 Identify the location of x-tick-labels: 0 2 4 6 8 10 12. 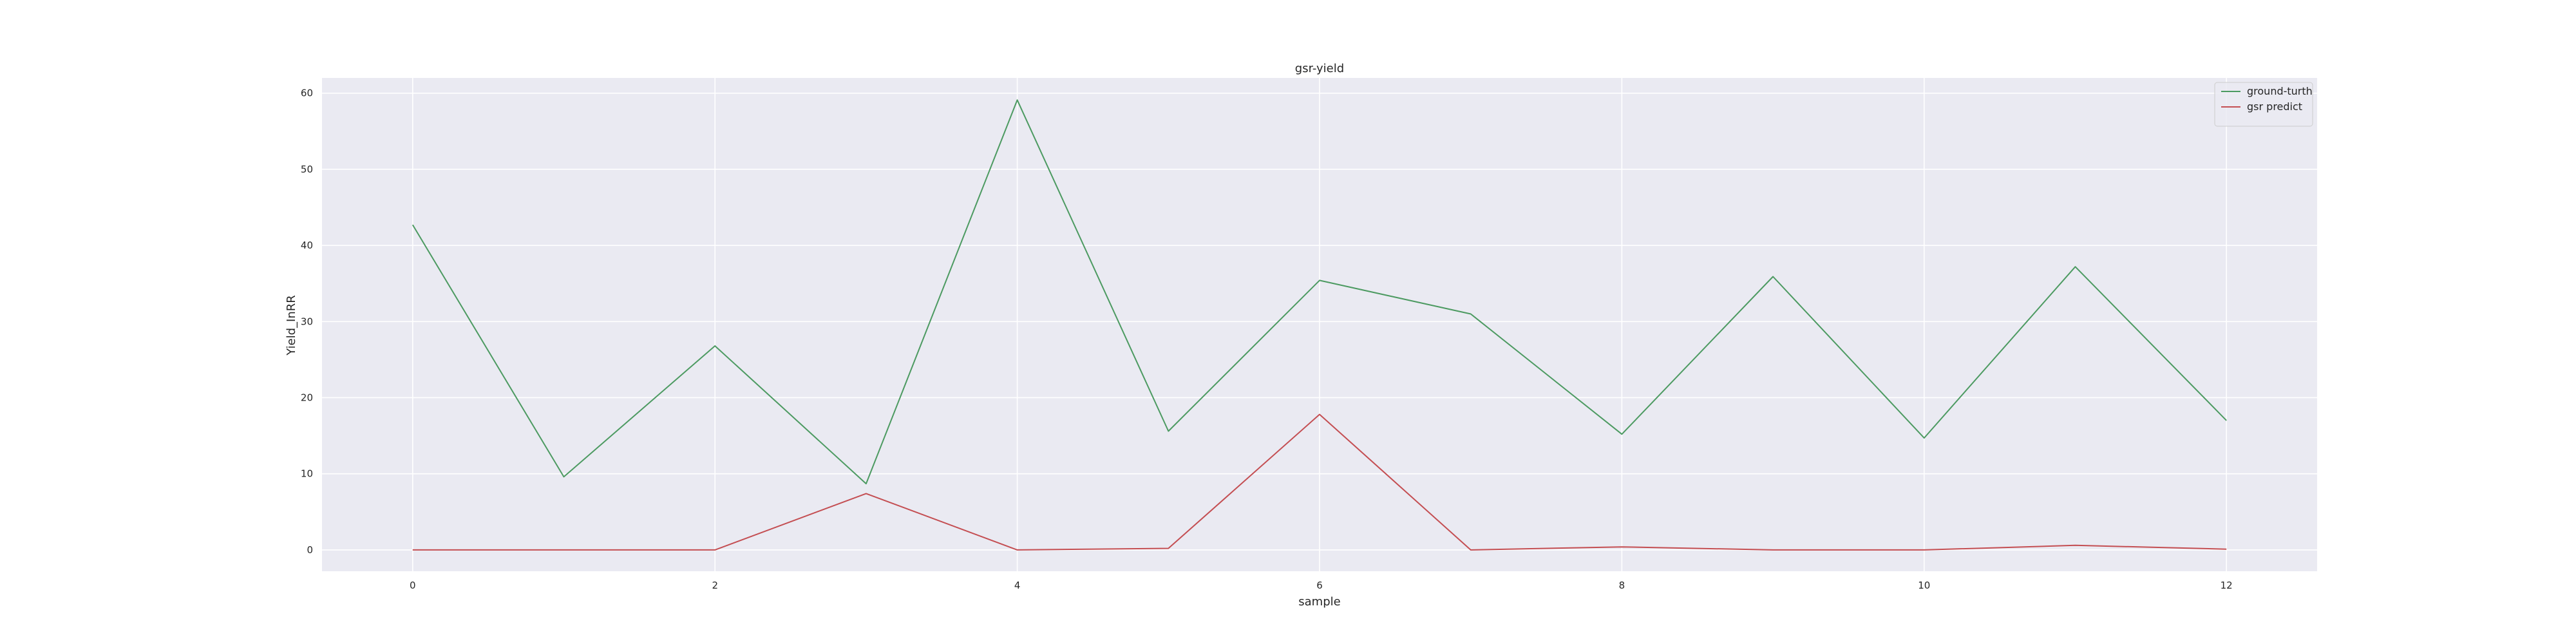
(1321, 586).